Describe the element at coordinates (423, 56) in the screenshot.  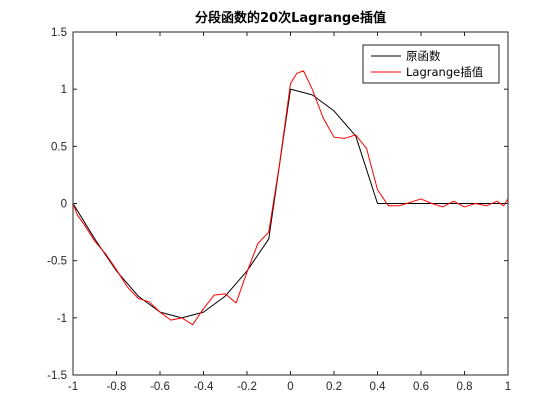
I see `legend-label-0: 原函数` at that location.